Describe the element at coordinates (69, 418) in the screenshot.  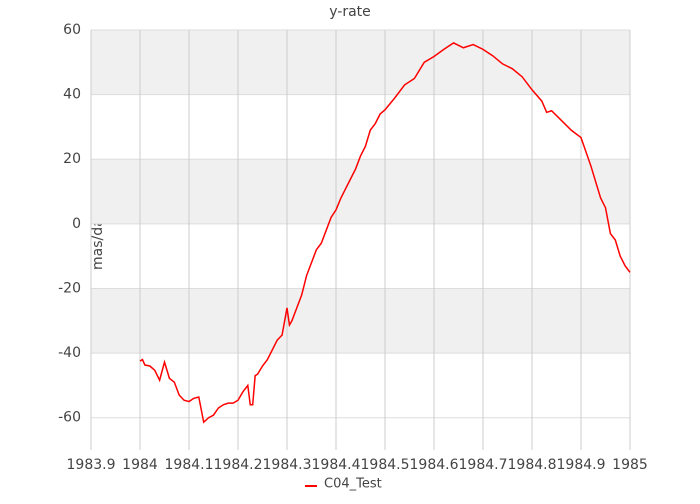
I see `y-tick-label: -60` at that location.